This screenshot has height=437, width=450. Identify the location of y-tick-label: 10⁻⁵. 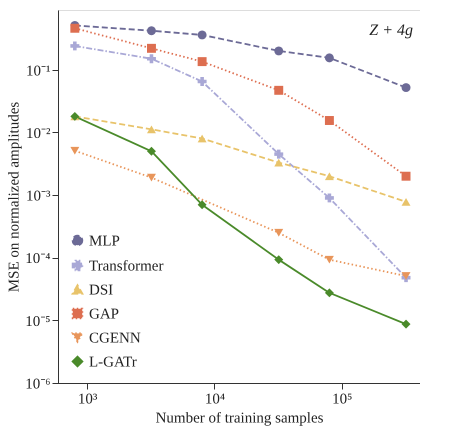
(37, 322).